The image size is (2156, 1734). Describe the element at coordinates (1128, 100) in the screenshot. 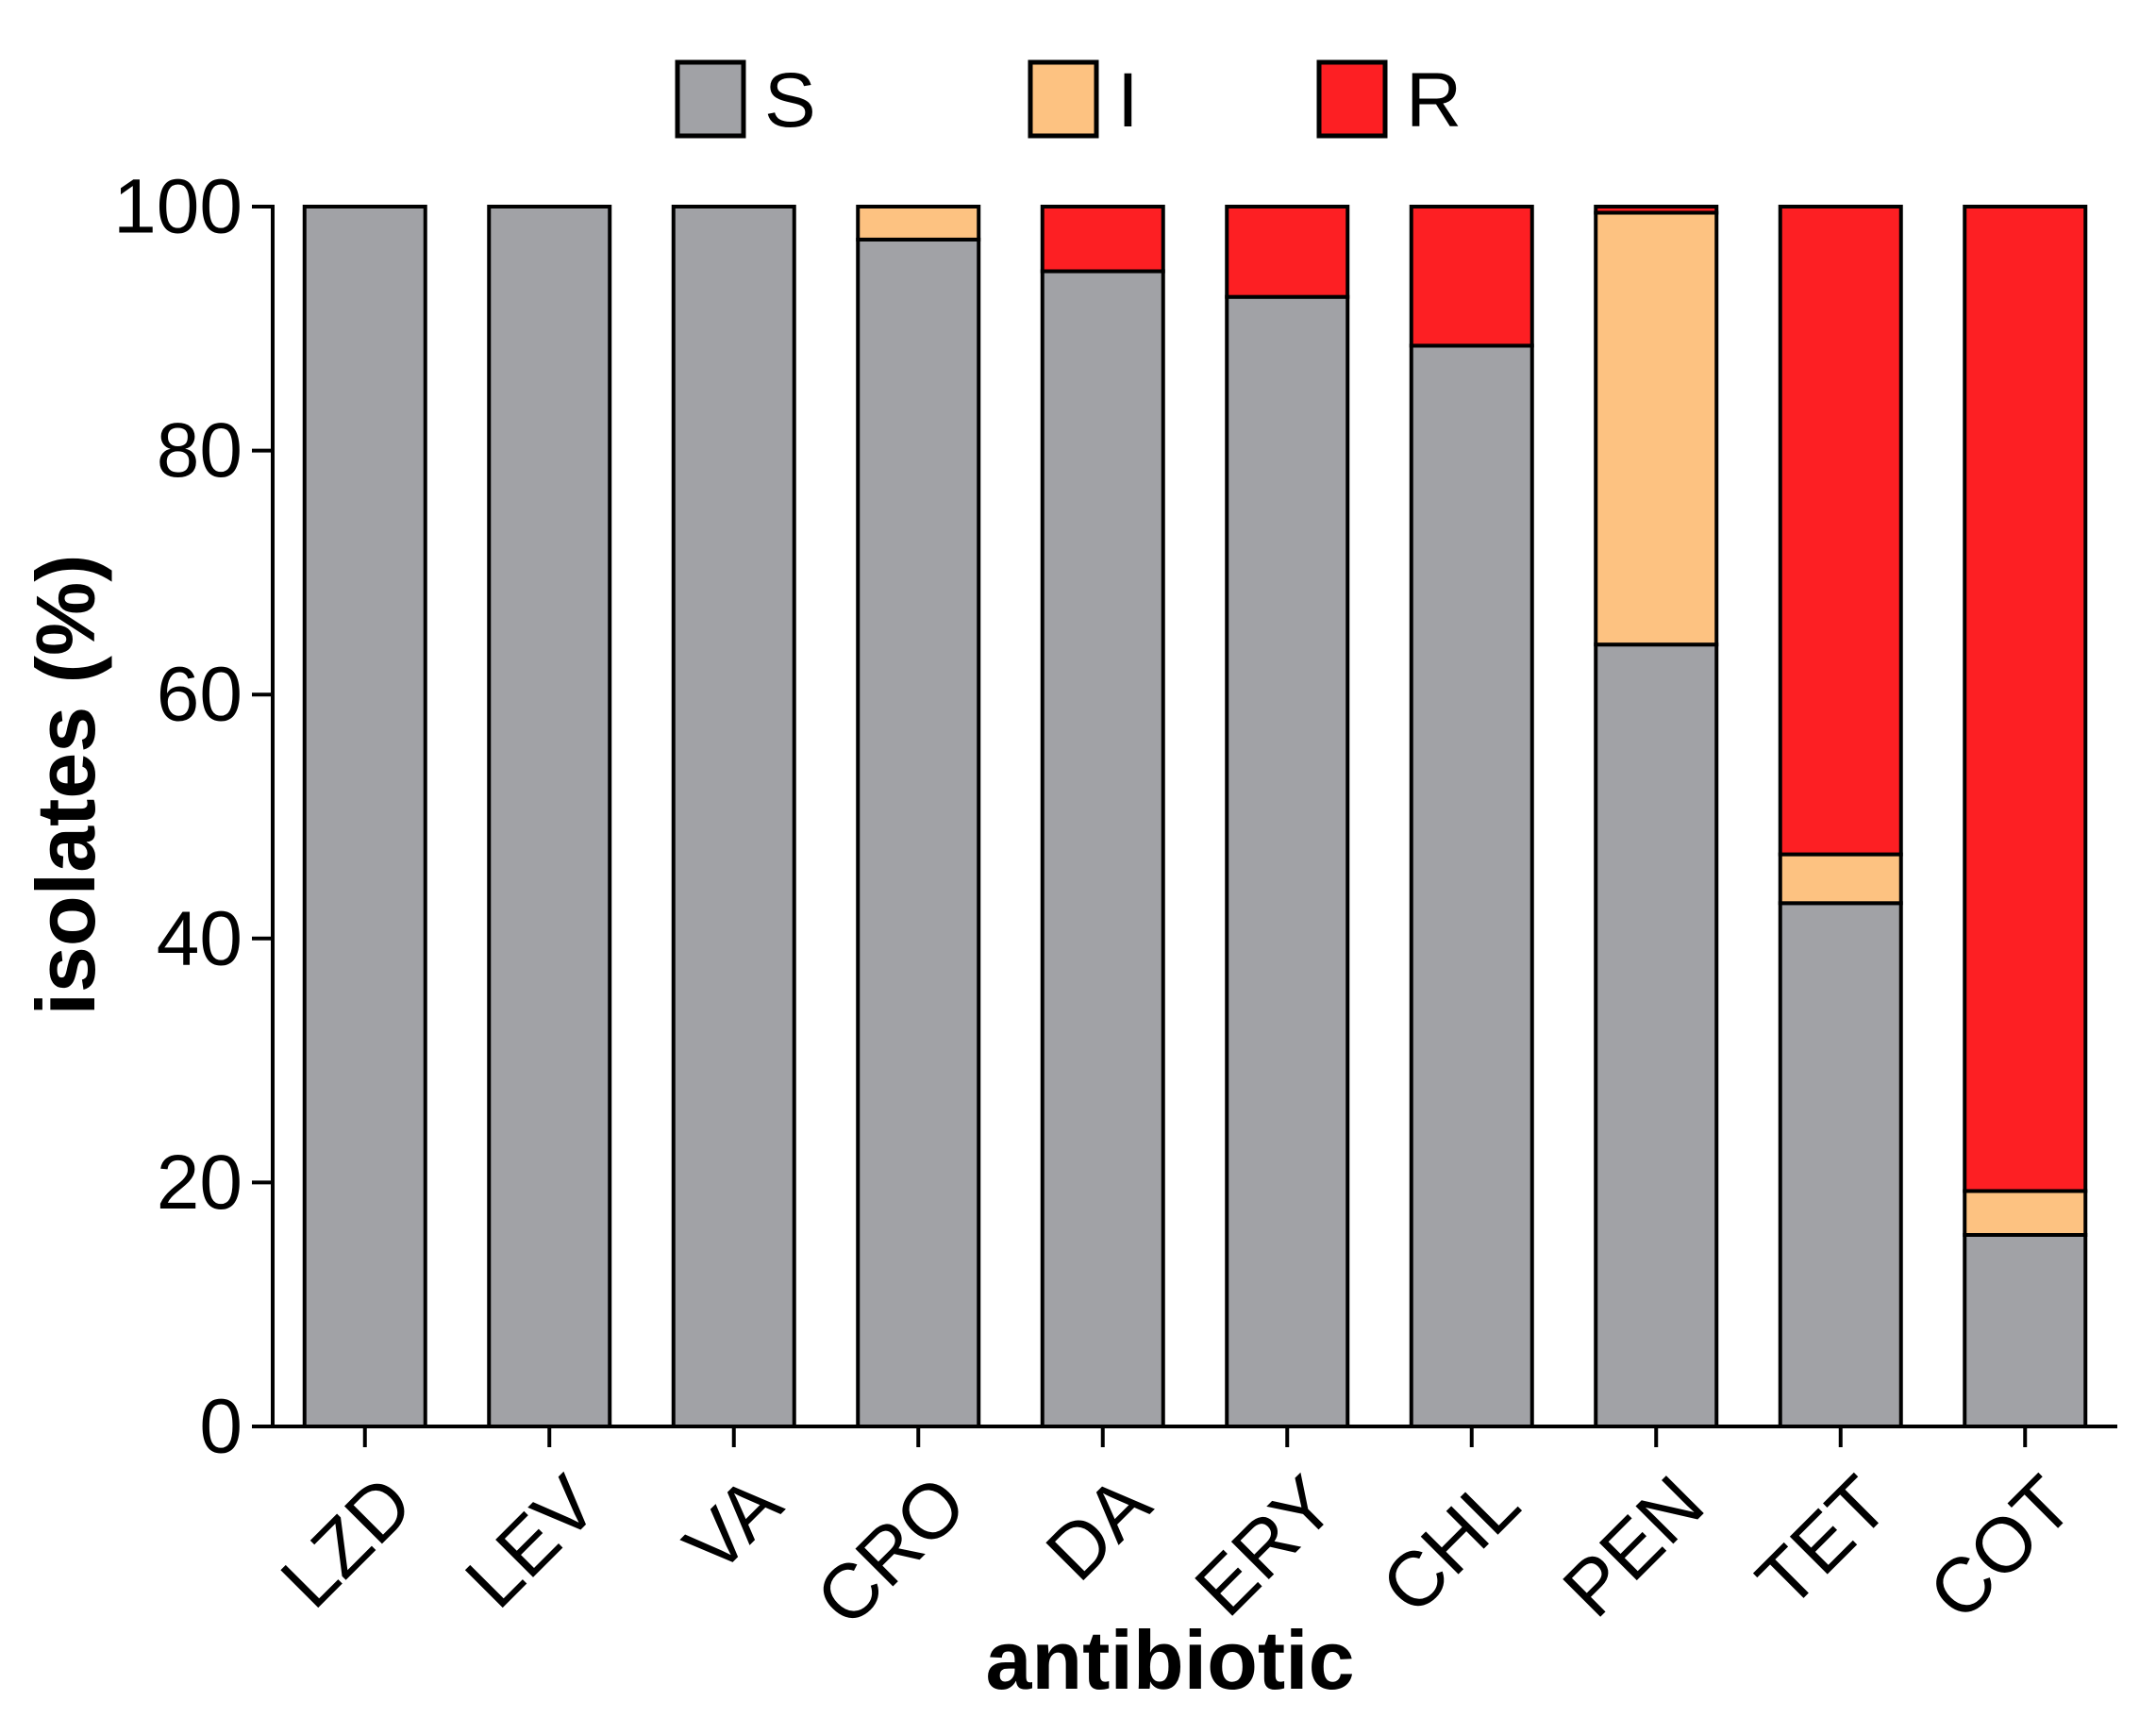

I see `legend-label-i: I` at that location.